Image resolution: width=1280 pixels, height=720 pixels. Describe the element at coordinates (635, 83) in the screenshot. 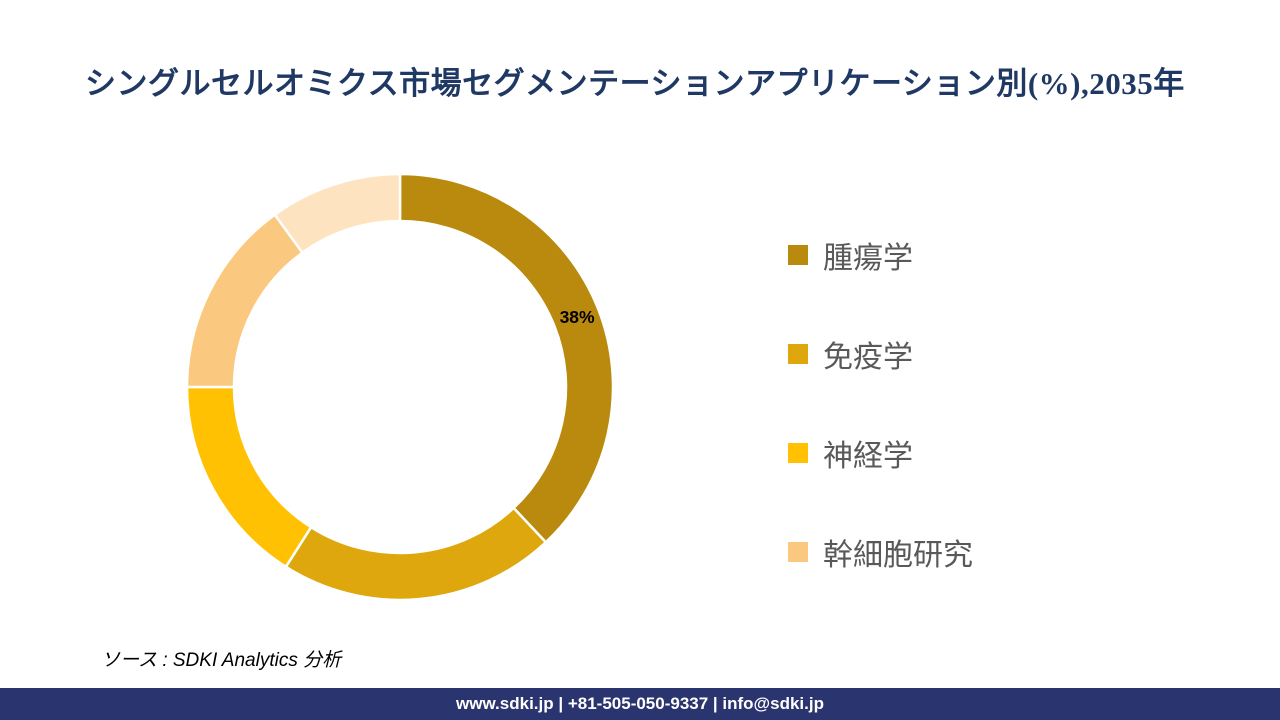

I see `chart-title: シングルセルオミクス市場セグメンテーションアプリケーション別(%),2035年` at that location.